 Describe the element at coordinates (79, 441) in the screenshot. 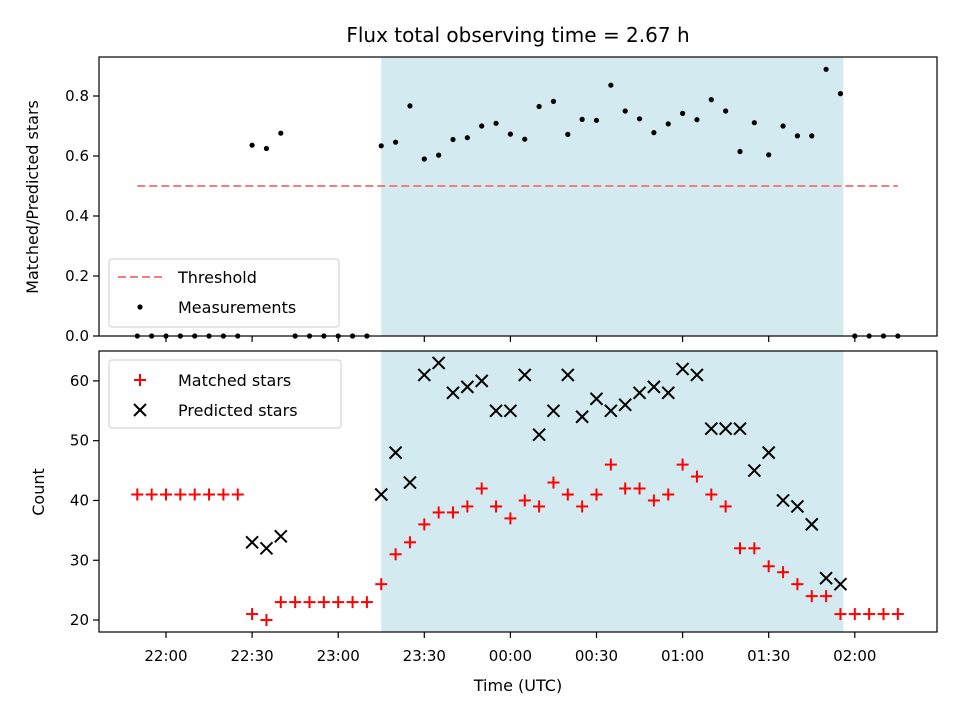

I see `y-tick-label: 50` at that location.